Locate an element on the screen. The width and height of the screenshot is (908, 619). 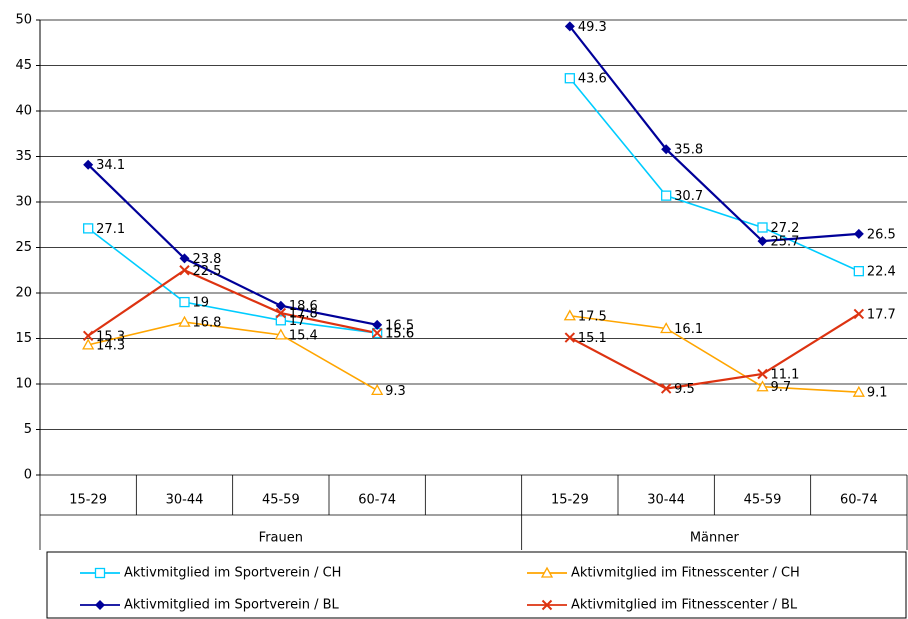
y-tick-label: 15 is located at coordinates (23, 338).